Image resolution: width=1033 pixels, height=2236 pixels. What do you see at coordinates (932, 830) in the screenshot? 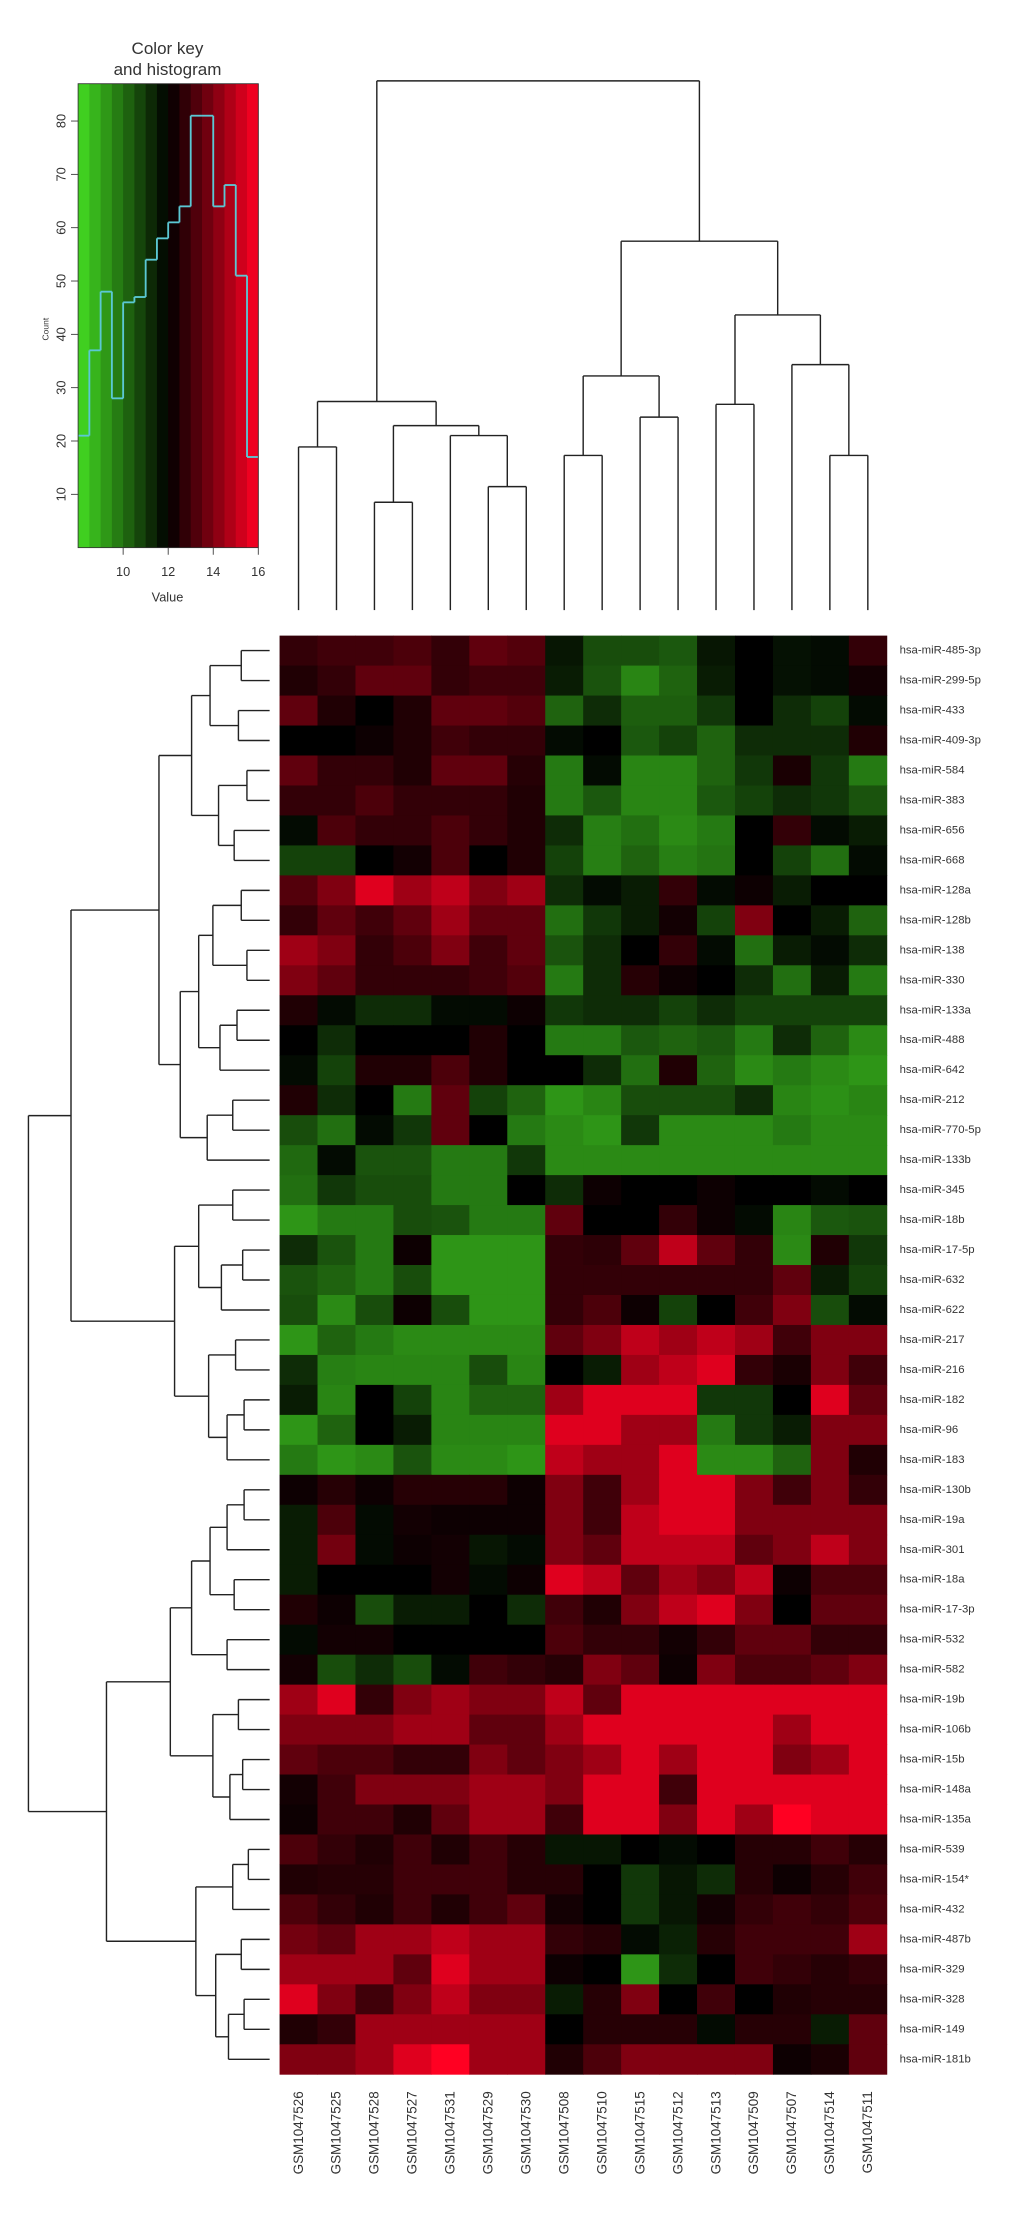
I see `row-label: hsa-miR-656` at bounding box center [932, 830].